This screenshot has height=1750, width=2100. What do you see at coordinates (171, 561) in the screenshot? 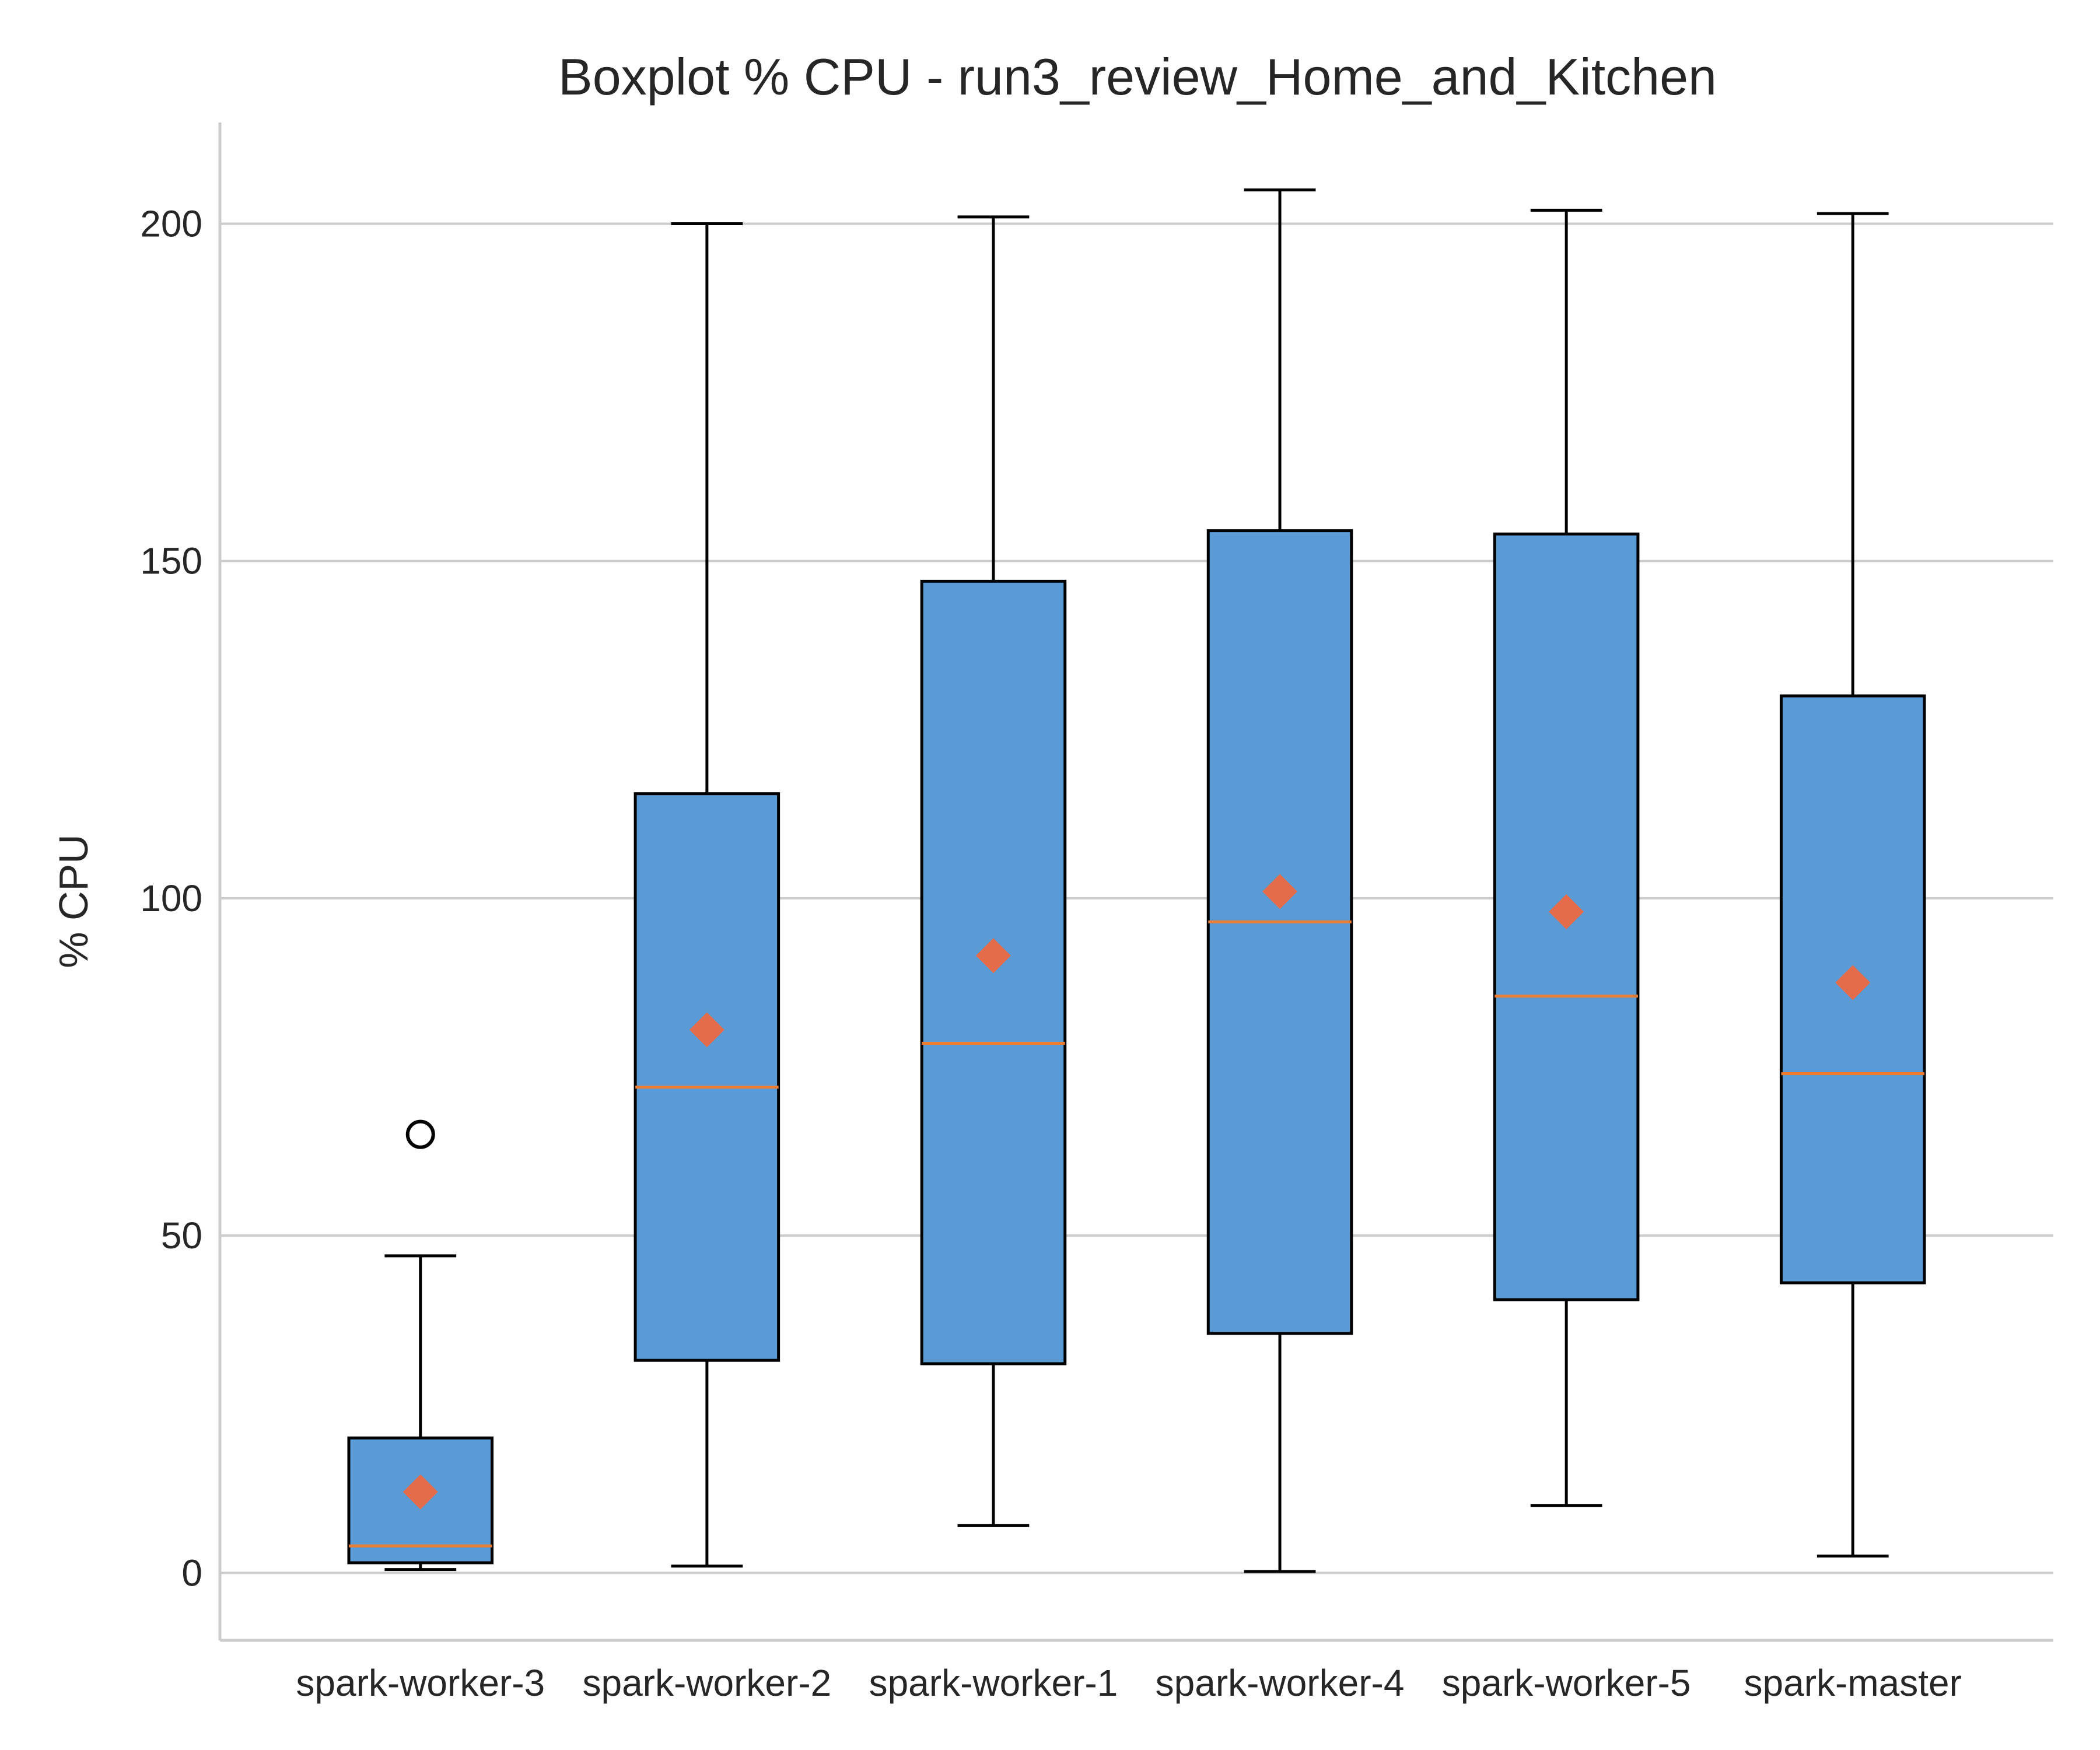
I see `y-tick-label: 150` at bounding box center [171, 561].